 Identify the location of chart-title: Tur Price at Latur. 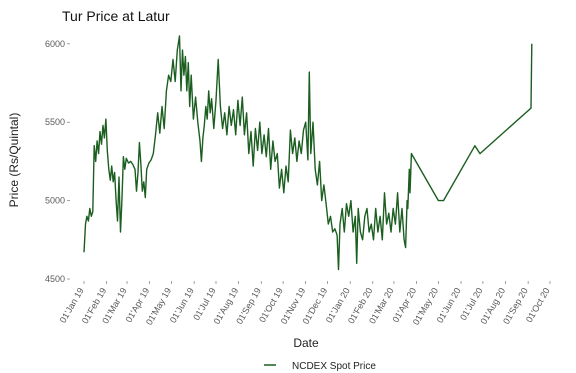
(116, 16).